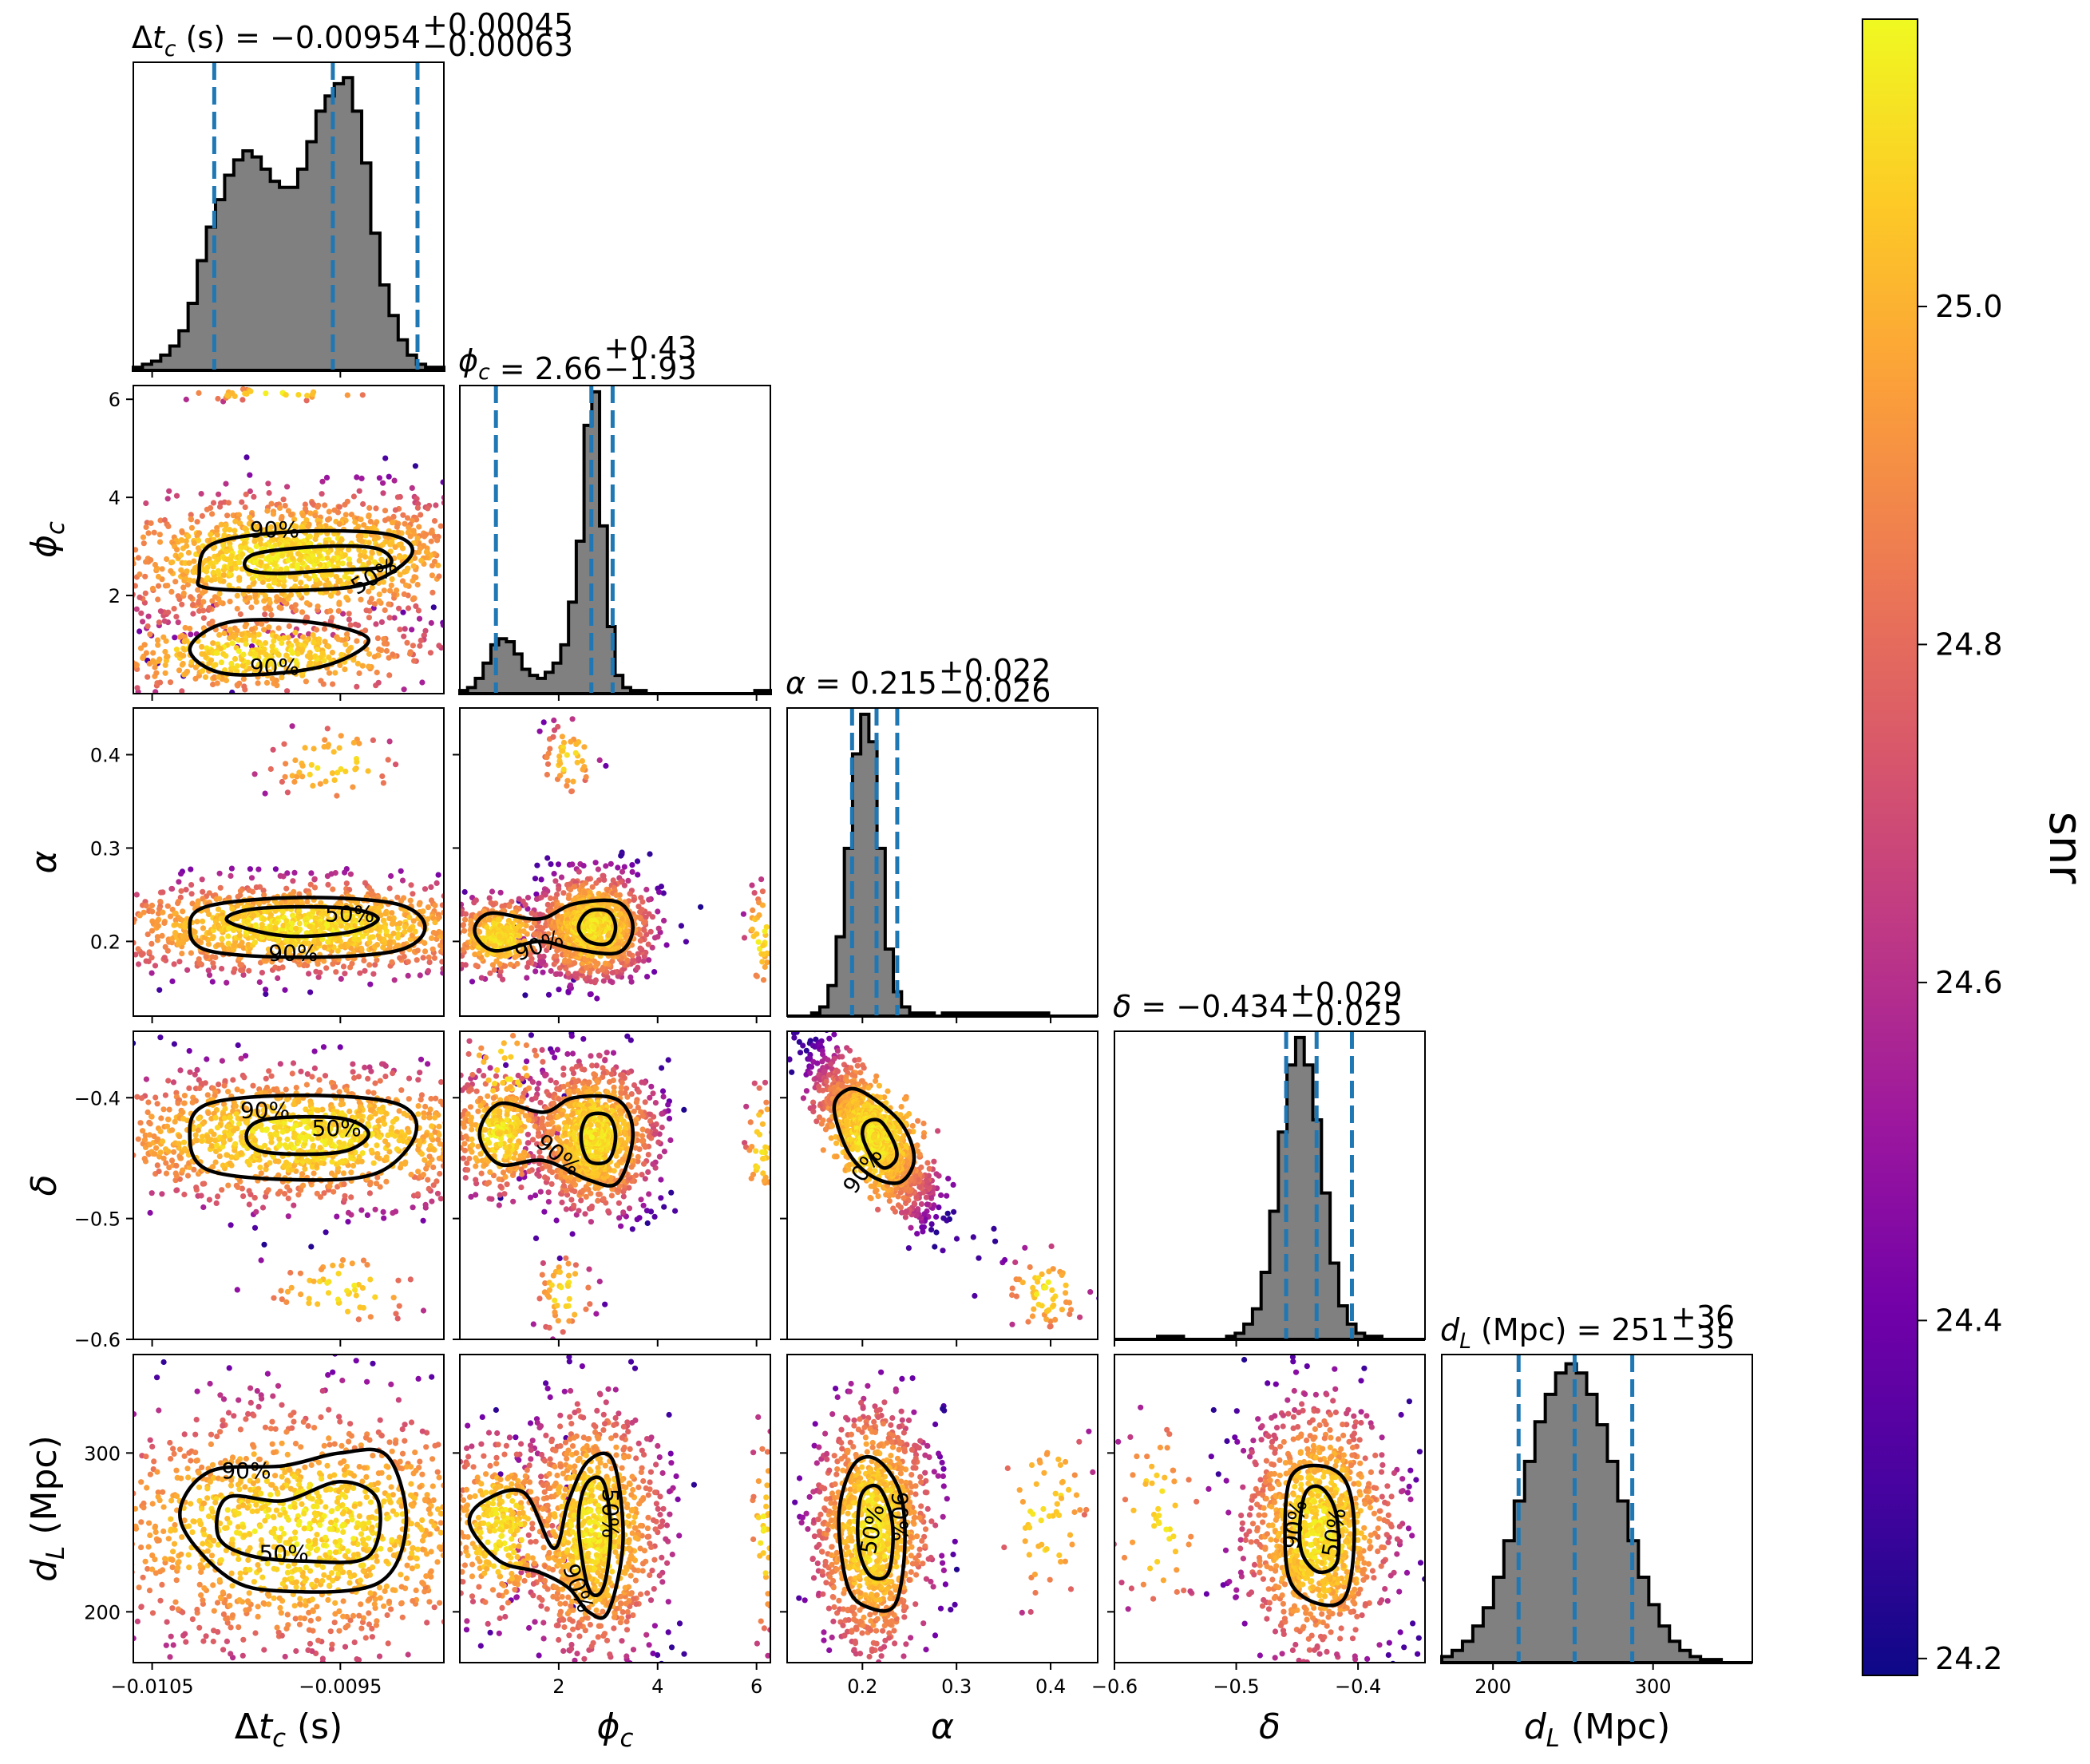  What do you see at coordinates (1554, 1333) in the screenshot?
I see `histogram-title: dL (Mpc) = 251` at bounding box center [1554, 1333].